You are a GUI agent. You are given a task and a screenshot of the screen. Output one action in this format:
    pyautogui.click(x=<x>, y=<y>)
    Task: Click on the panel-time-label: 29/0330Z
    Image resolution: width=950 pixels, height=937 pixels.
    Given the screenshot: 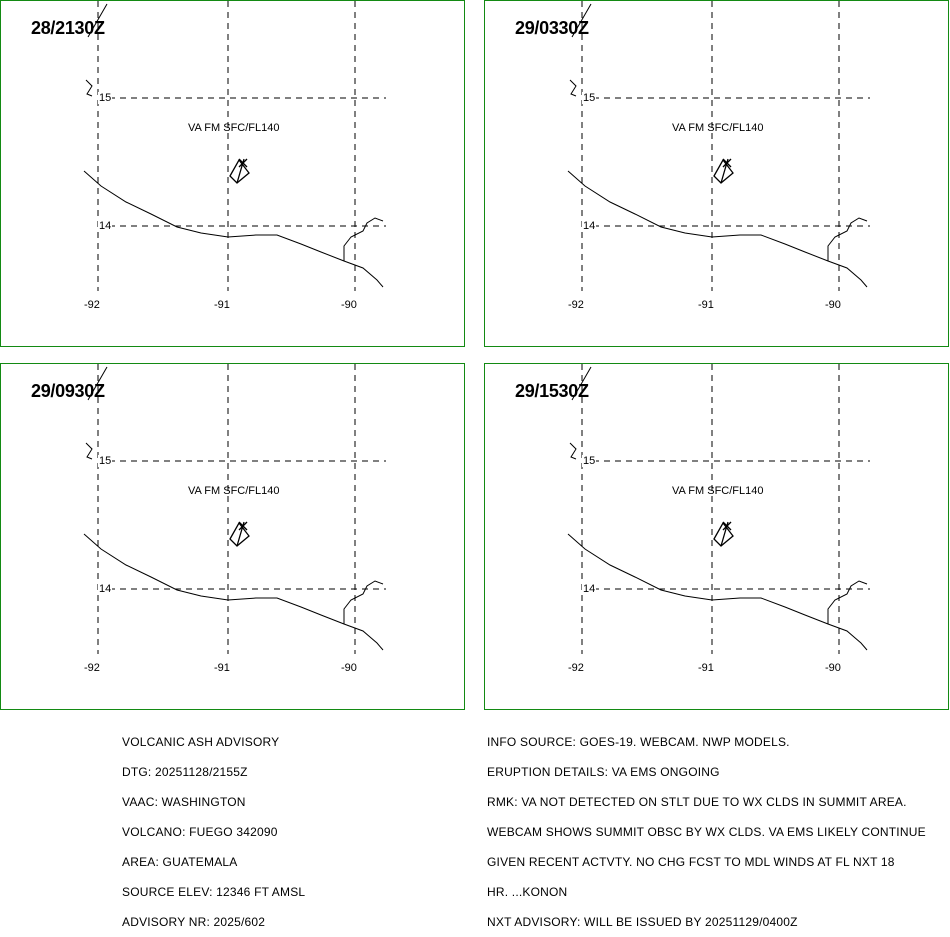 What is the action you would take?
    pyautogui.click(x=552, y=28)
    